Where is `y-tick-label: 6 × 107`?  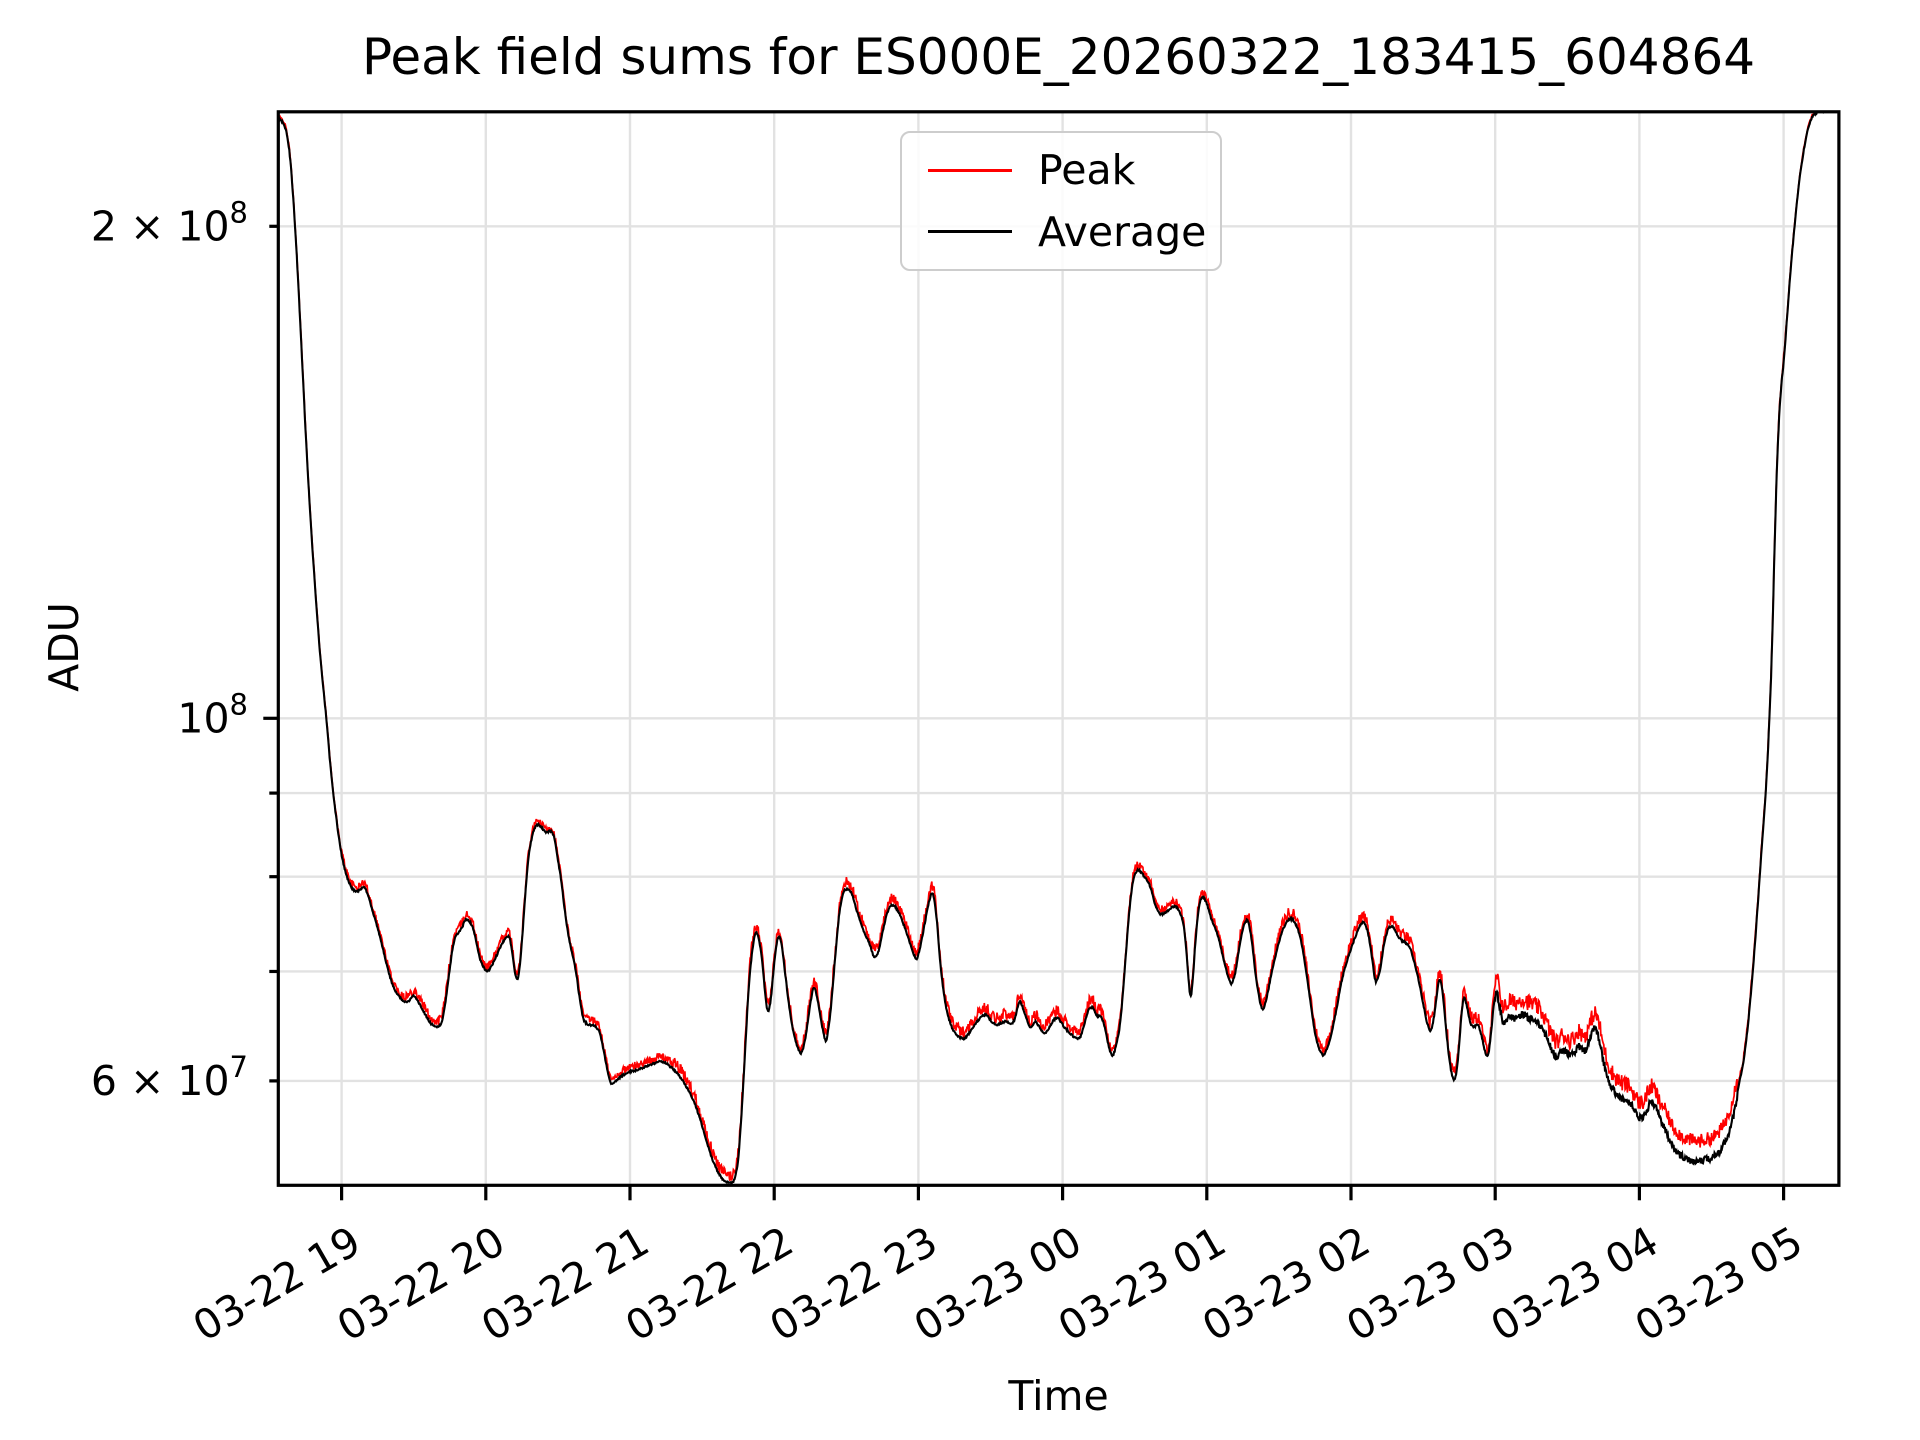
y-tick-label: 6 × 107 is located at coordinates (169, 1077).